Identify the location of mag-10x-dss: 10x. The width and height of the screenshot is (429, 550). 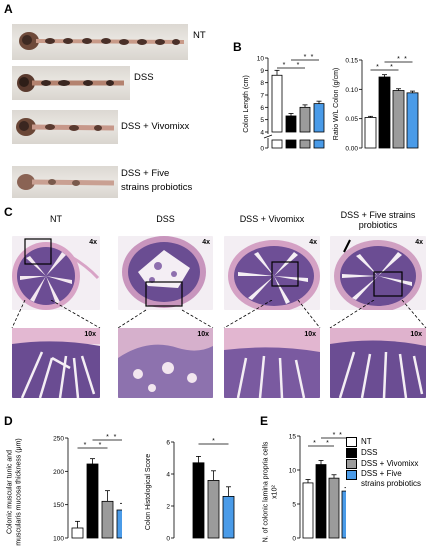
(203, 334).